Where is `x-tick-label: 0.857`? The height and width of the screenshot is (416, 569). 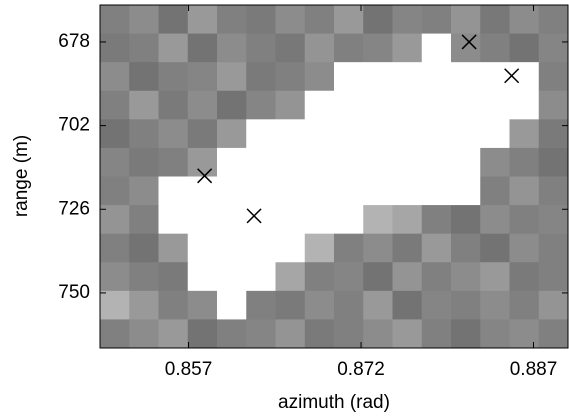
x-tick-label: 0.857 is located at coordinates (189, 369).